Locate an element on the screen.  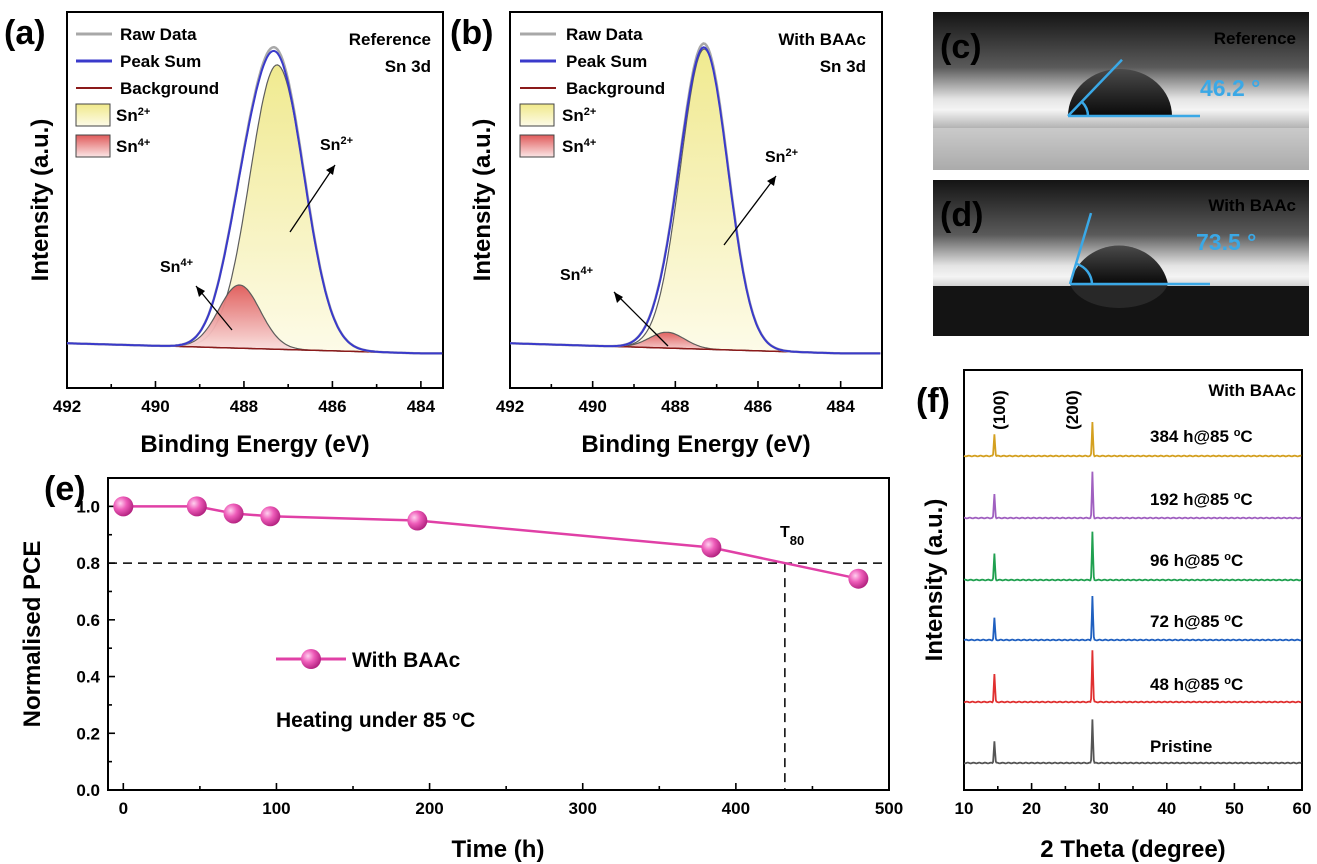
panel-d-angle-arc is located at coordinates (1085, 273).